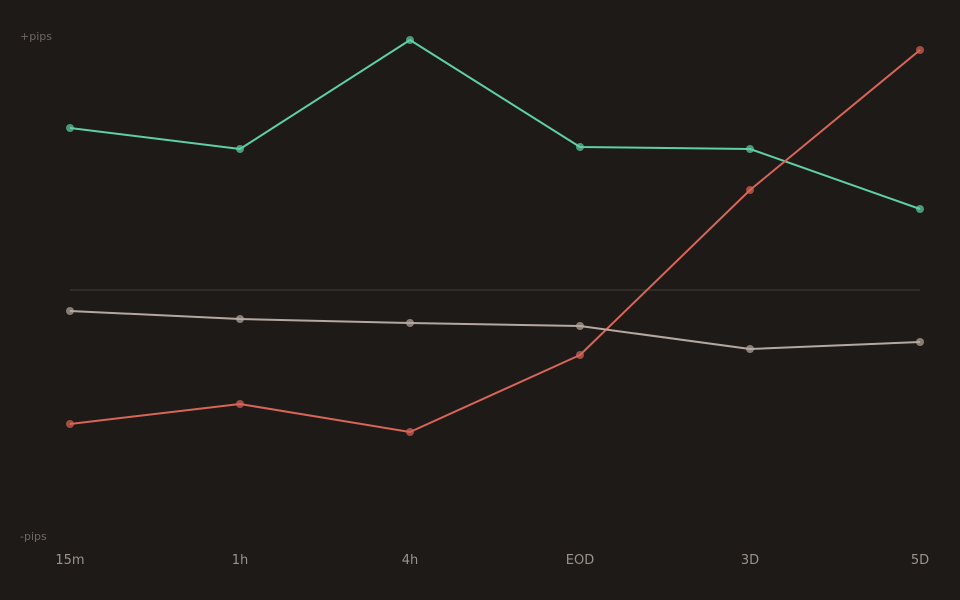 This screenshot has height=600, width=960. I want to click on x-axis-ticks: 15m 1h 4h EOD 3D 5D, so click(492, 560).